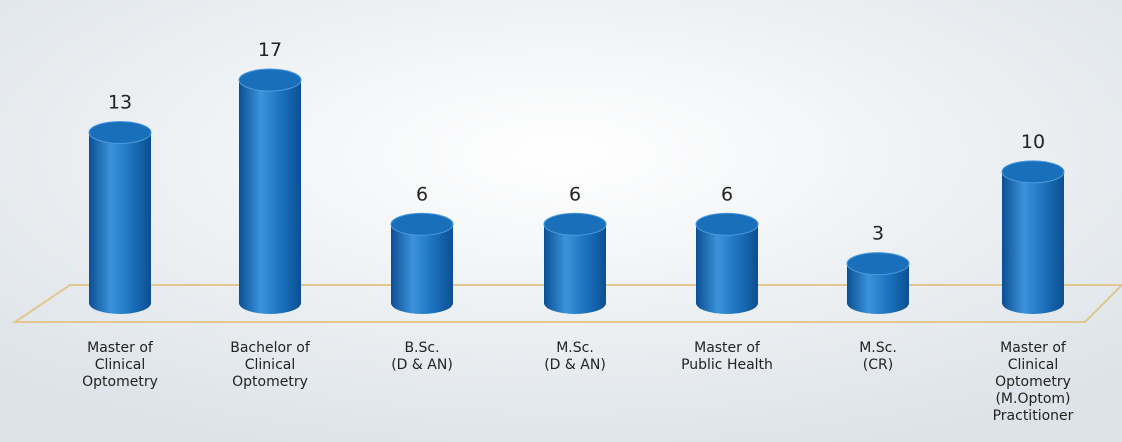 The width and height of the screenshot is (1122, 442). What do you see at coordinates (1033, 142) in the screenshot?
I see `value-label: 10` at bounding box center [1033, 142].